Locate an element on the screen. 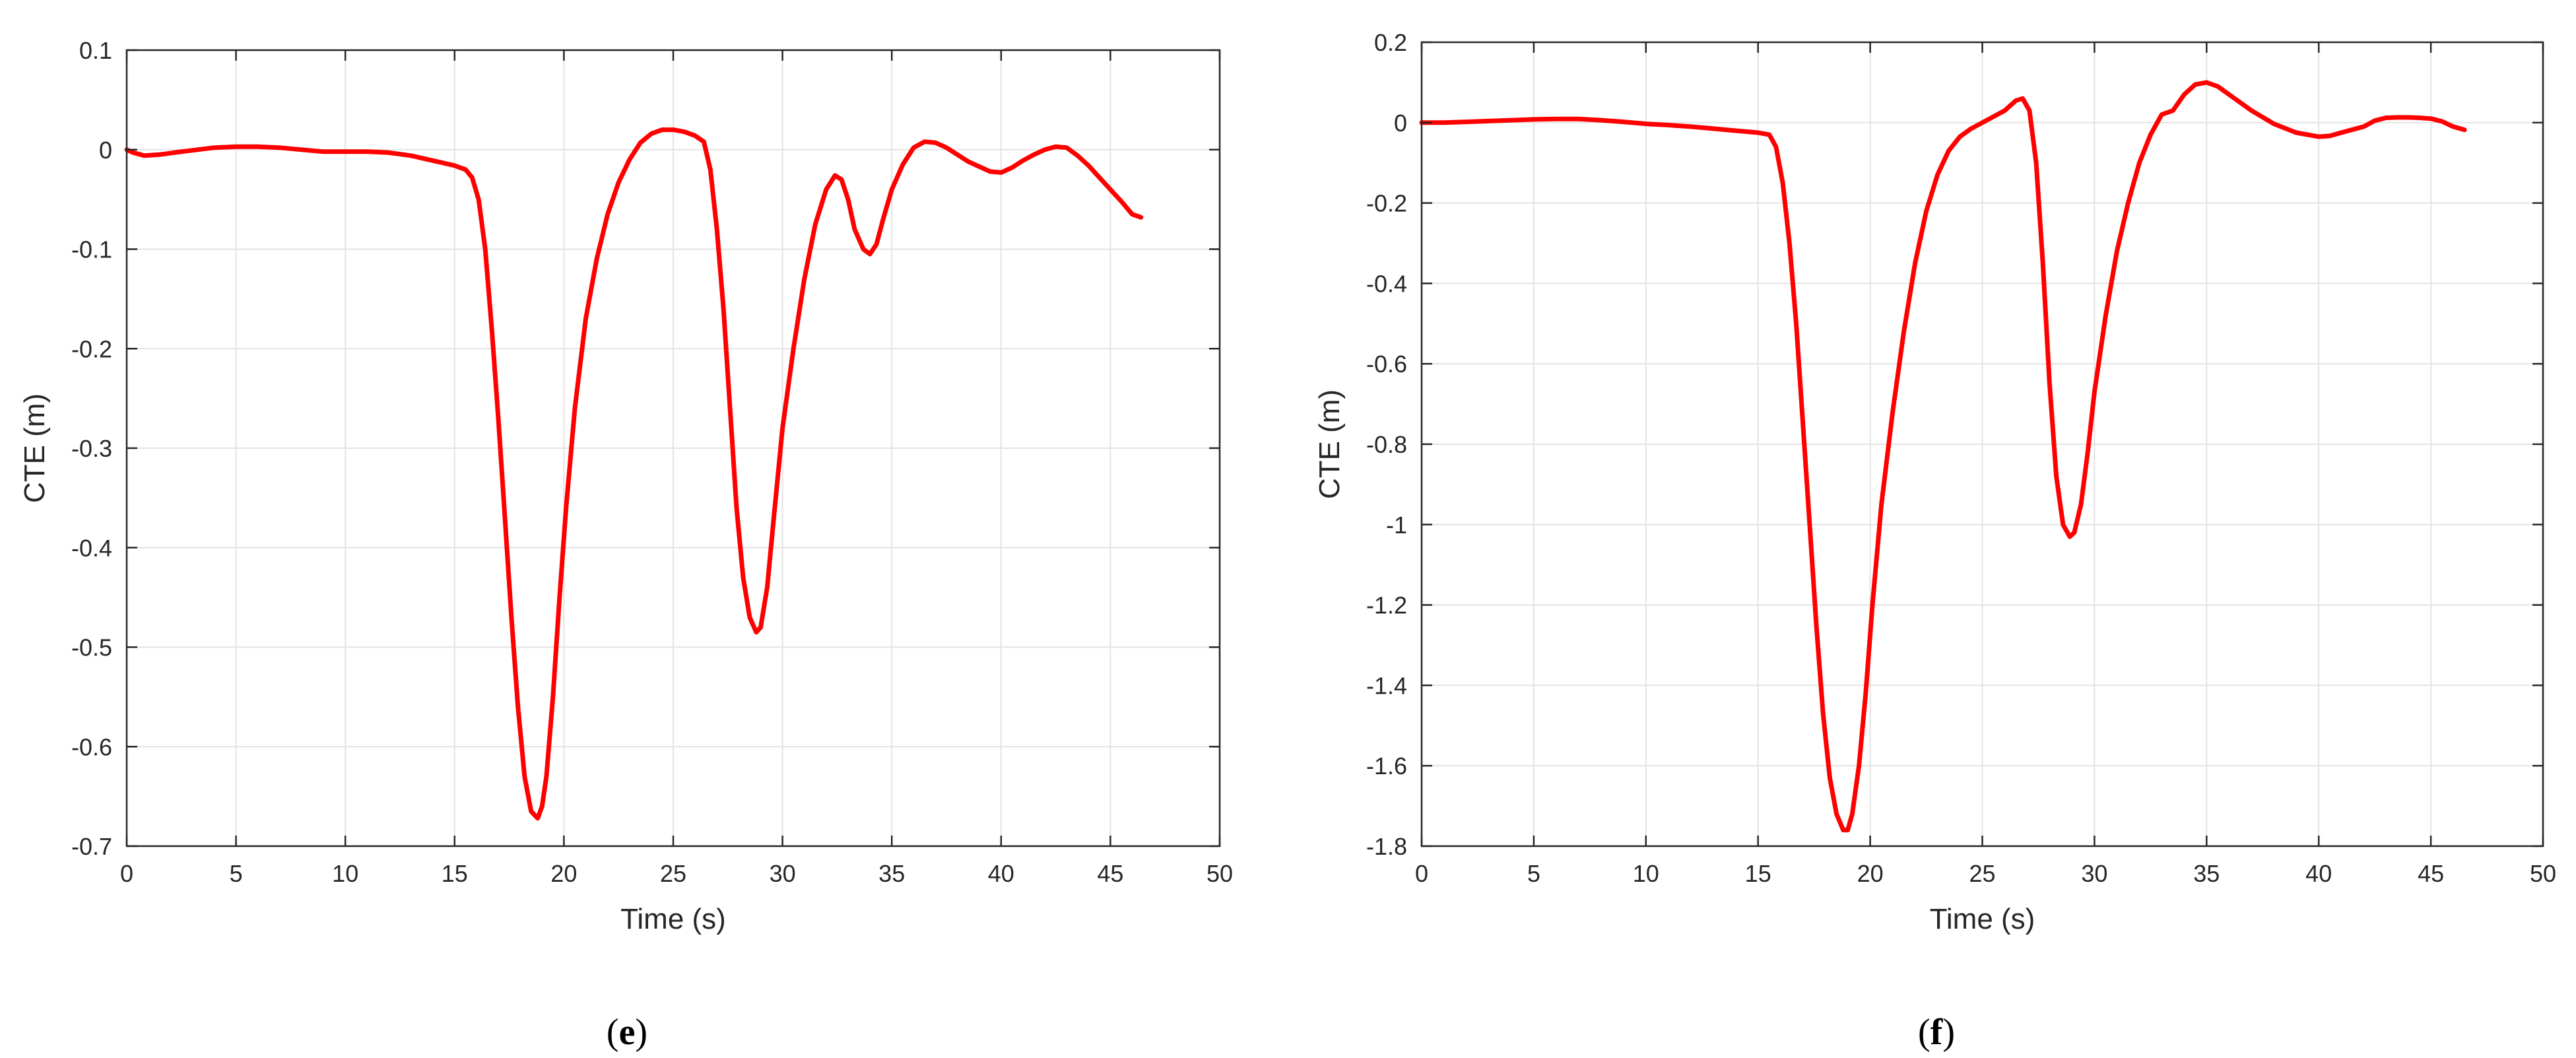  y-tick-label: -0.1 is located at coordinates (91, 249).